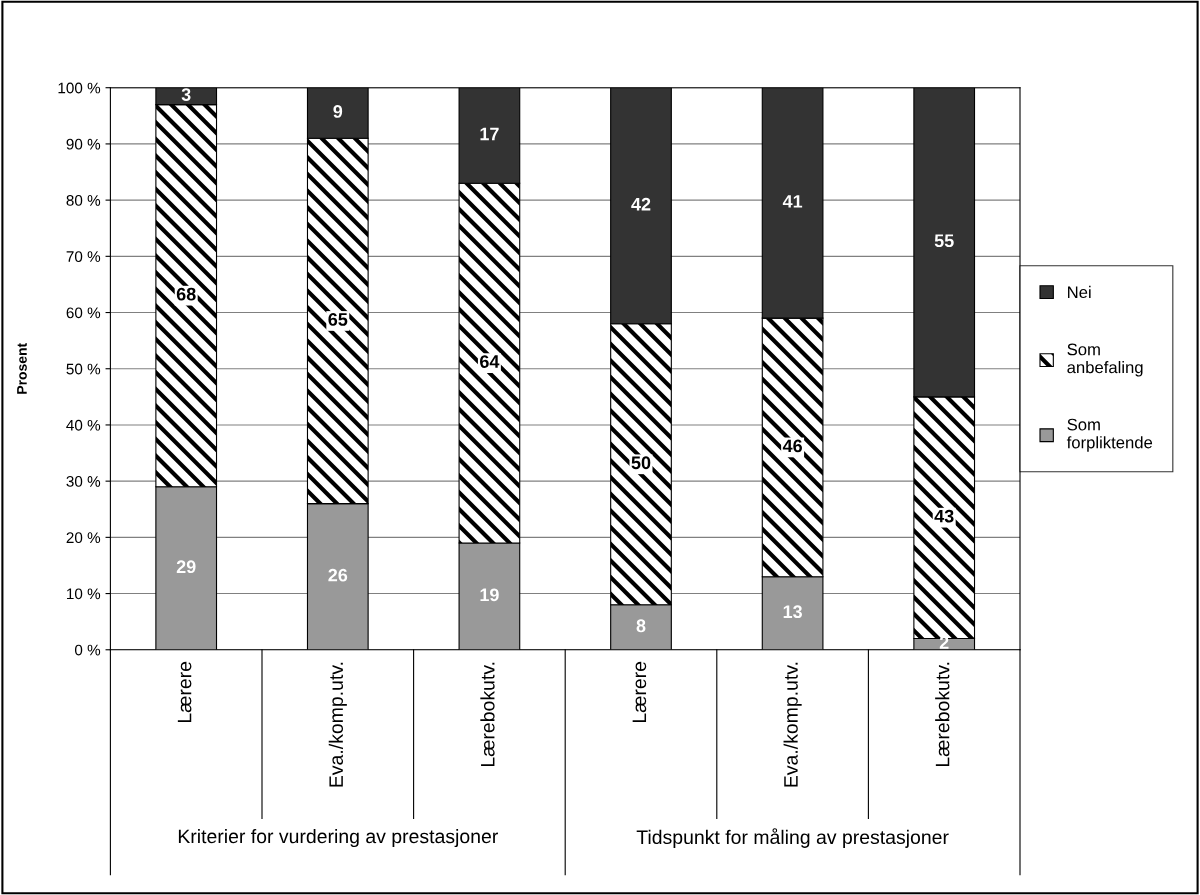 The image size is (1200, 895). What do you see at coordinates (87, 650) in the screenshot?
I see `y-tick-label: 0 %` at bounding box center [87, 650].